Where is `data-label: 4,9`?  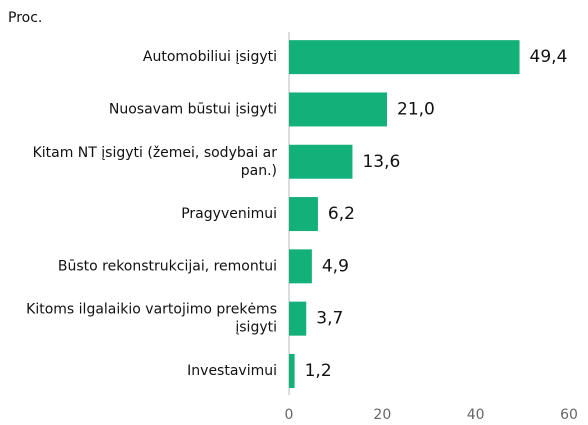 data-label: 4,9 is located at coordinates (335, 266).